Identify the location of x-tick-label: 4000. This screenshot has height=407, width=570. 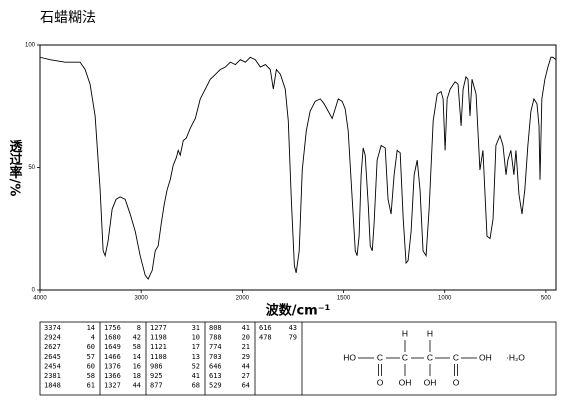
(40, 299).